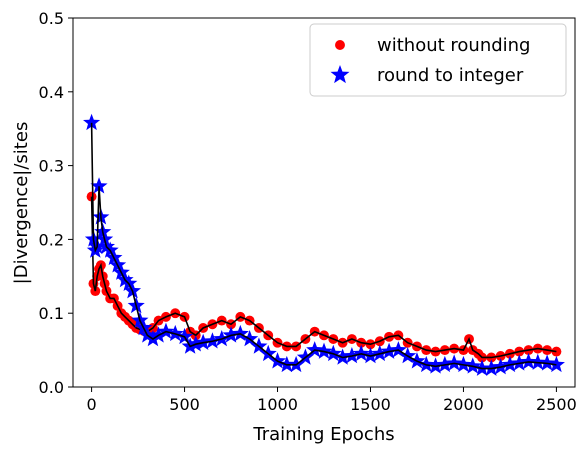 The width and height of the screenshot is (587, 451). What do you see at coordinates (340, 45) in the screenshot?
I see `legend-marker-circle` at bounding box center [340, 45].